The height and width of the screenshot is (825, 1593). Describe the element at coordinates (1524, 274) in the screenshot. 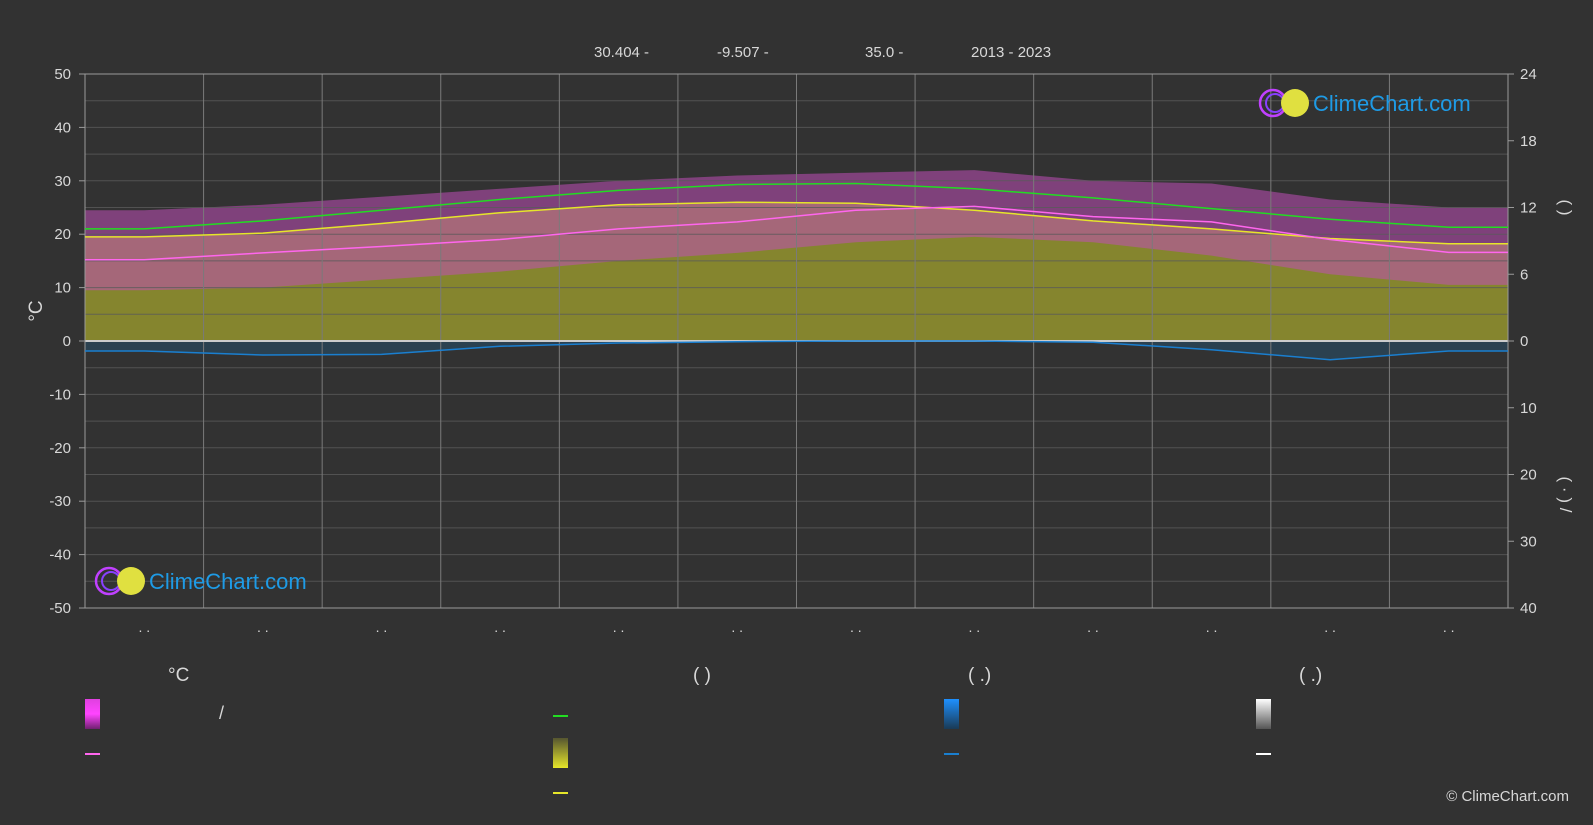

I see `y-right-top-tick-label: 6` at that location.